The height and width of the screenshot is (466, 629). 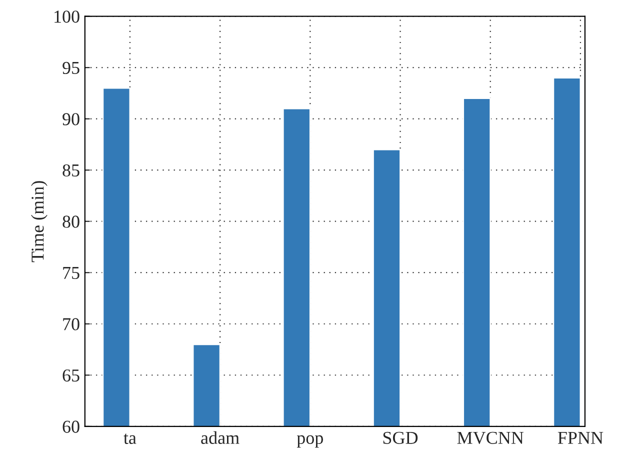 I want to click on y-tick-label: 100, so click(x=67, y=16).